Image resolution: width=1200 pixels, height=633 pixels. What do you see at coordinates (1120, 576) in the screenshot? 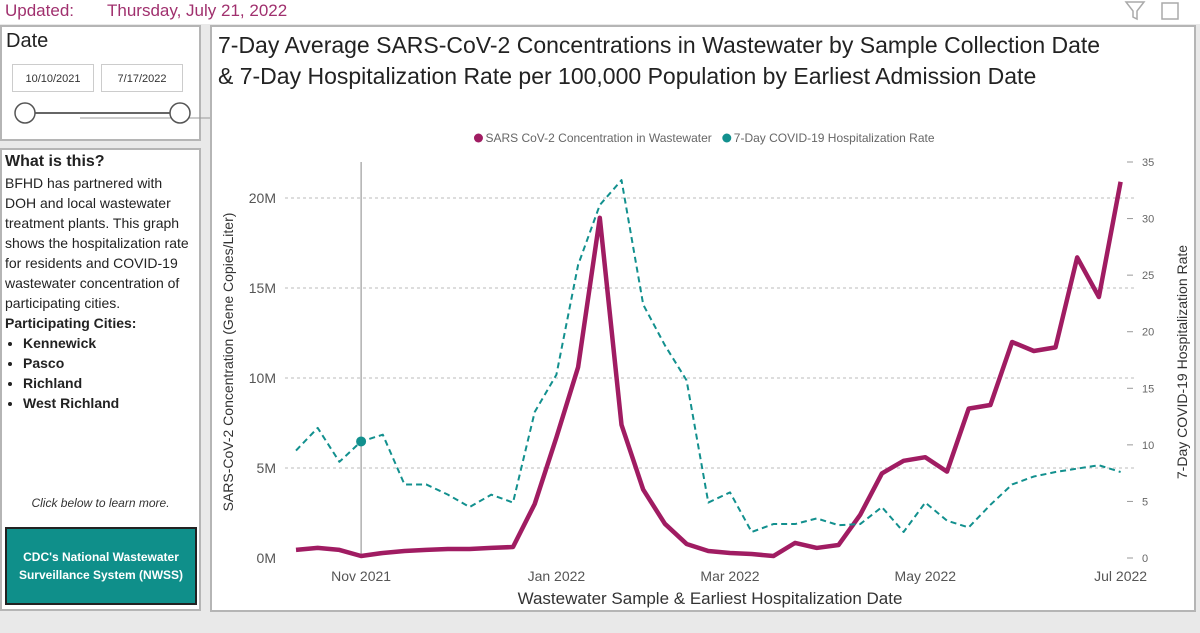
I see `x-tick-label: Jul 2022` at bounding box center [1120, 576].